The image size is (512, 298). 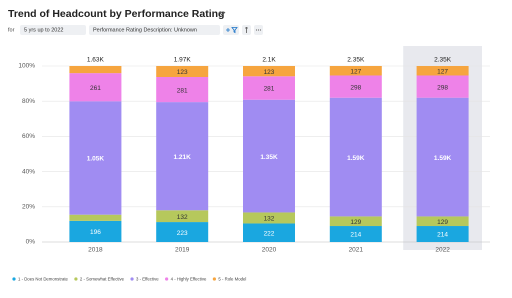 What do you see at coordinates (222, 13) in the screenshot?
I see `title-chevron` at bounding box center [222, 13].